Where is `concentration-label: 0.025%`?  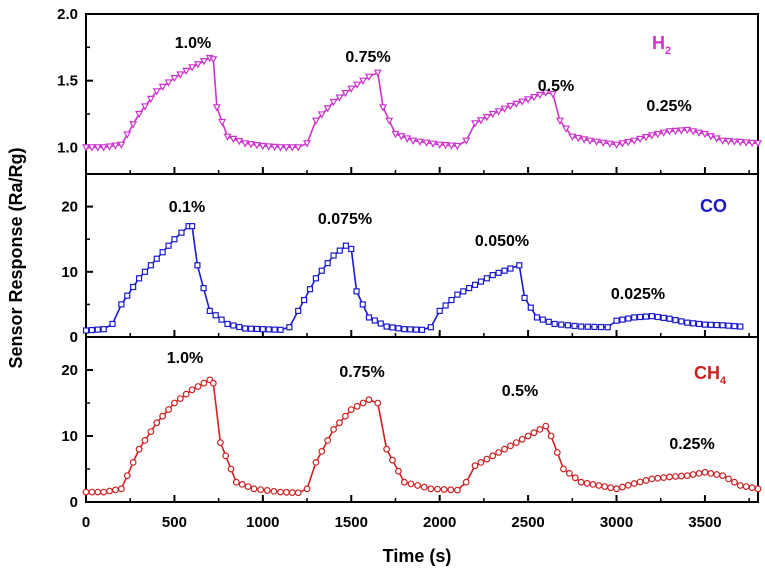
concentration-label: 0.025% is located at coordinates (638, 294).